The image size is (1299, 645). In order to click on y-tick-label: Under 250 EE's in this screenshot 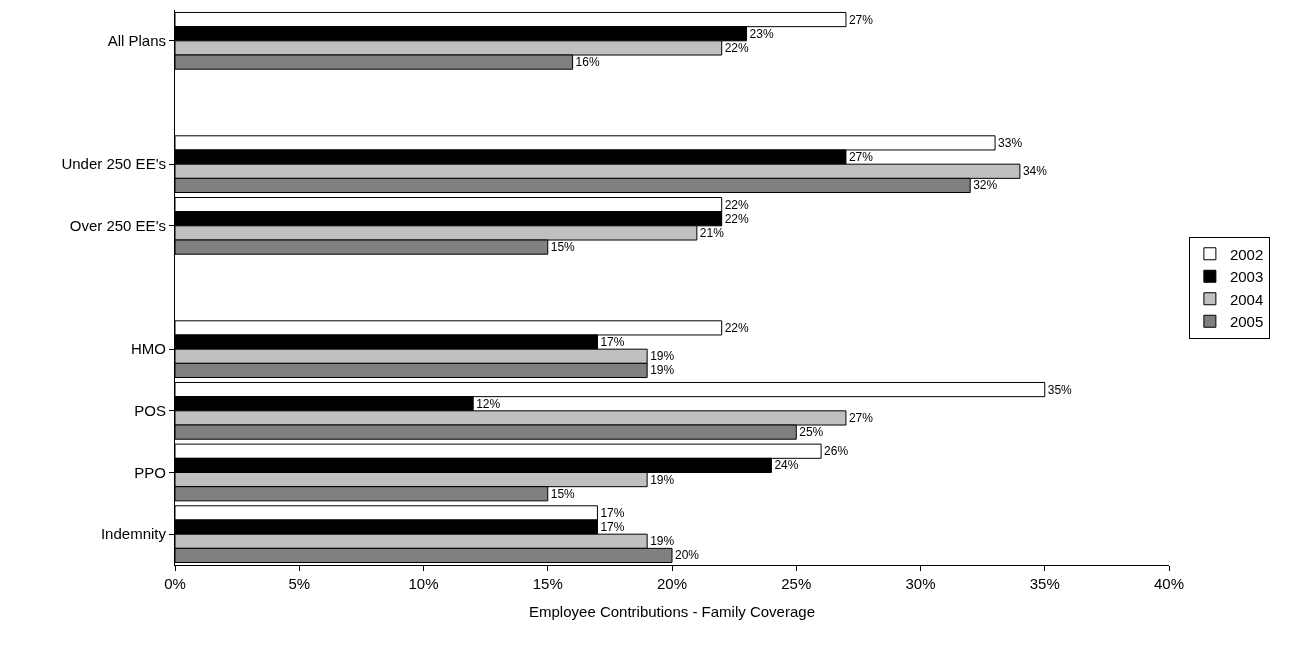, I will do `click(113, 164)`.